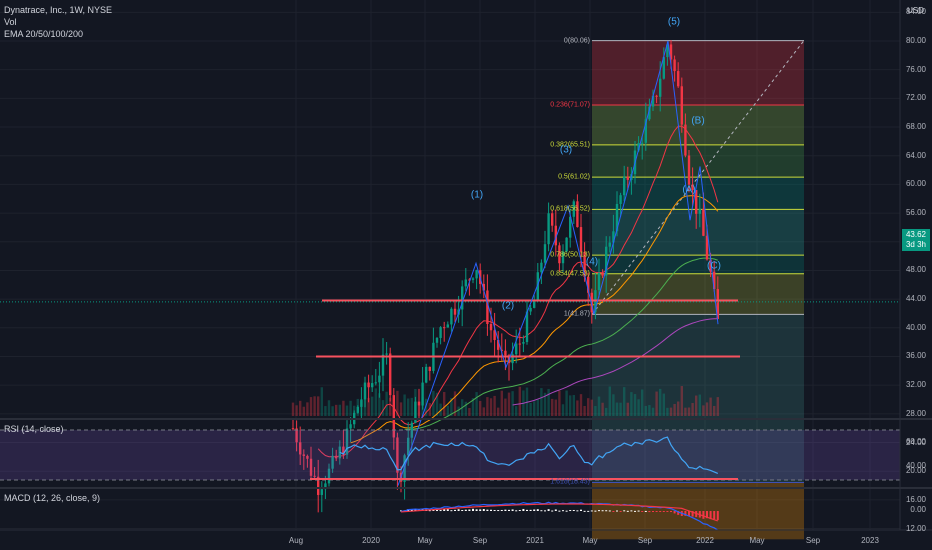 Image resolution: width=932 pixels, height=550 pixels. Describe the element at coordinates (559, 512) in the screenshot. I see `macd-signal-line` at that location.